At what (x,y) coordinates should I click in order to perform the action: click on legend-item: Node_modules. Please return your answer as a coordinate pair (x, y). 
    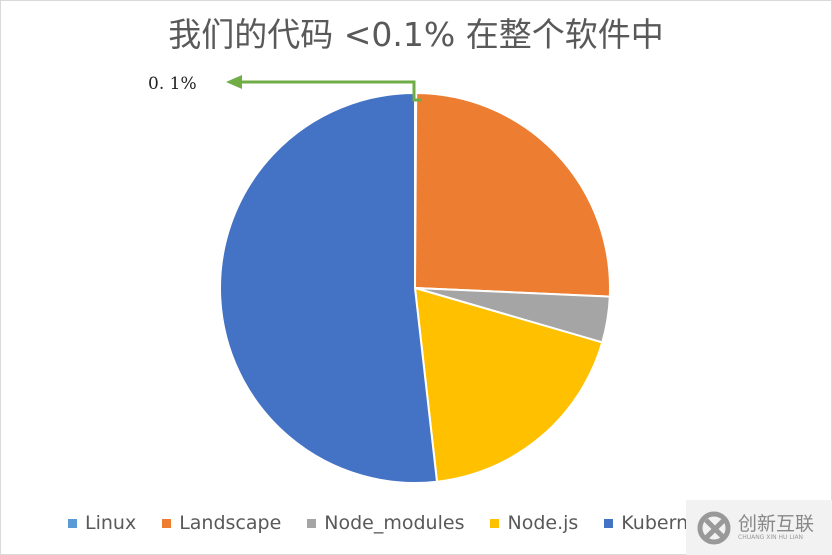
    Looking at the image, I should click on (385, 523).